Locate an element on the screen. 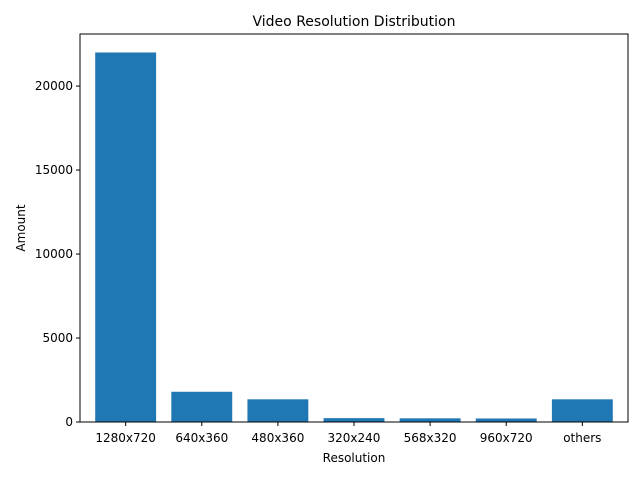  bar-1280x720 is located at coordinates (126, 237).